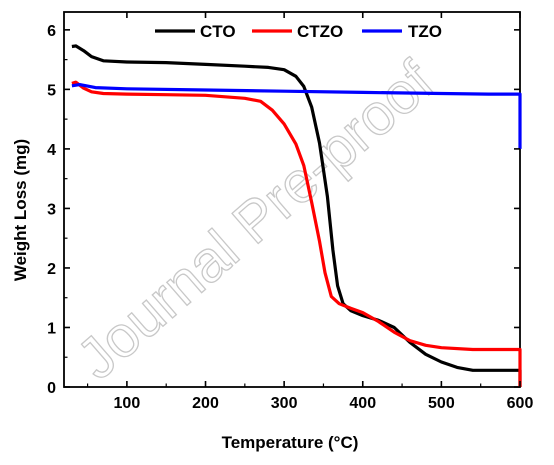 This screenshot has width=554, height=465. What do you see at coordinates (284, 403) in the screenshot?
I see `x-tick-label-300: 300` at bounding box center [284, 403].